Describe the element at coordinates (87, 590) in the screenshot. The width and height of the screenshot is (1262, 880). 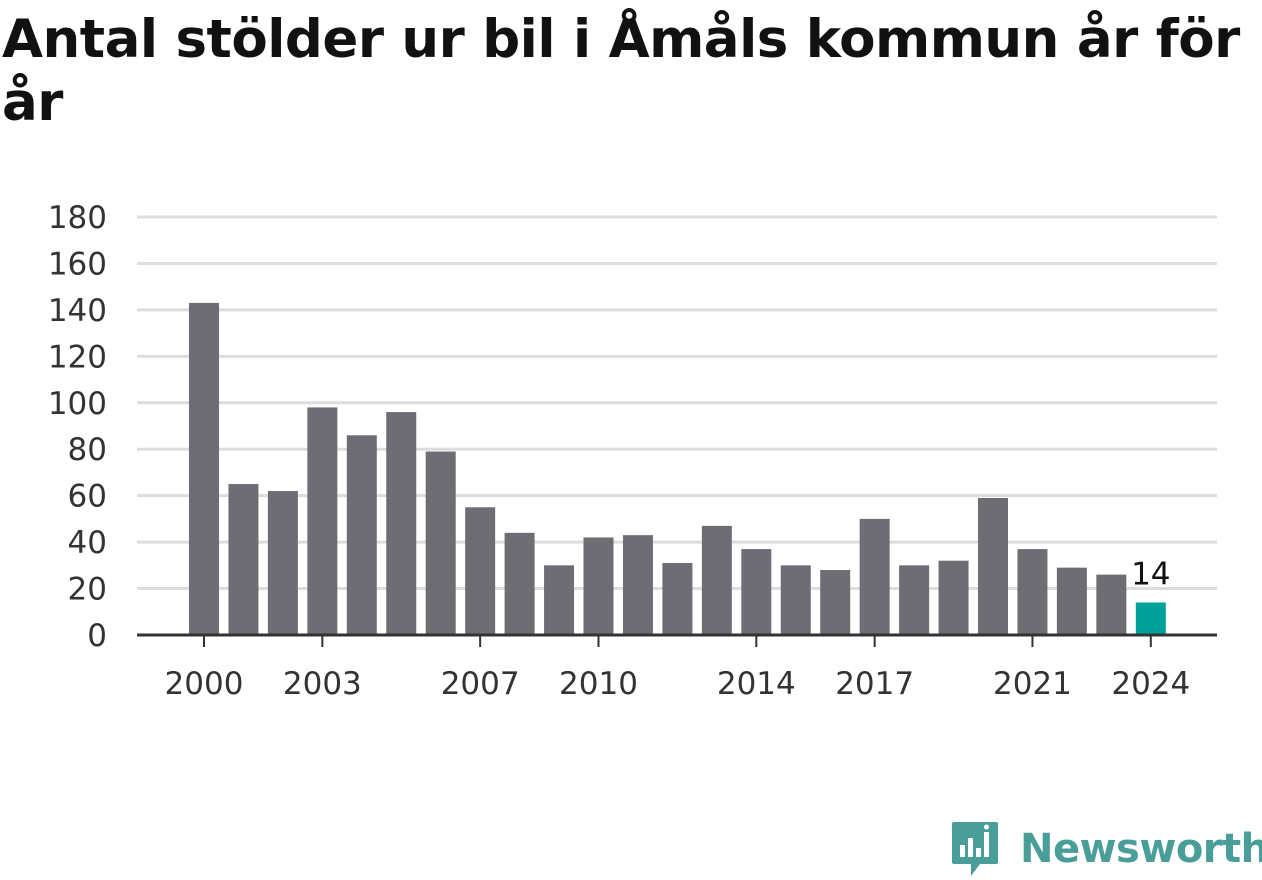
I see `y-tick-label: 20` at that location.